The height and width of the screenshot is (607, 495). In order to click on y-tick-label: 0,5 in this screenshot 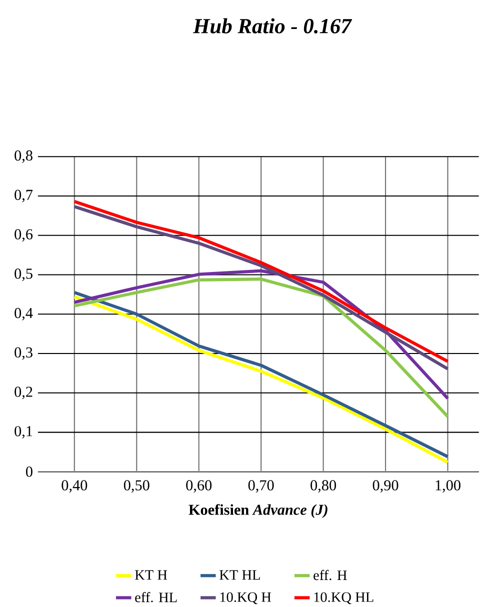, I will do `click(23, 274)`.